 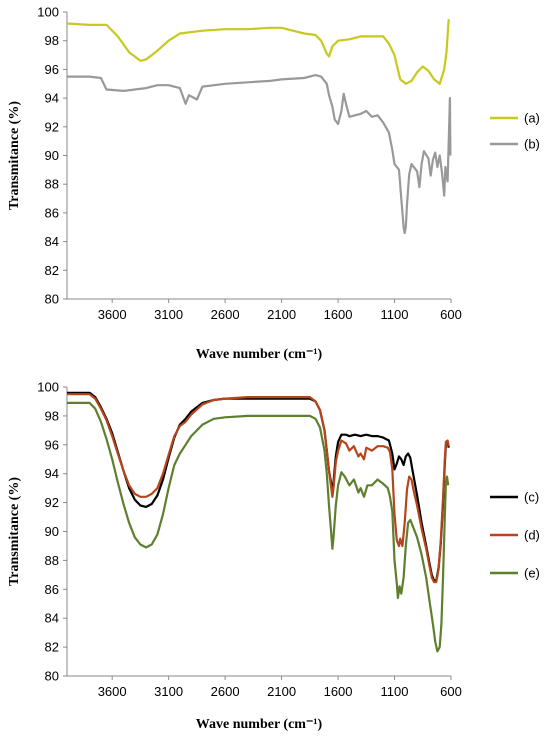 I want to click on legend: (c) (d) (e), so click(x=515, y=535).